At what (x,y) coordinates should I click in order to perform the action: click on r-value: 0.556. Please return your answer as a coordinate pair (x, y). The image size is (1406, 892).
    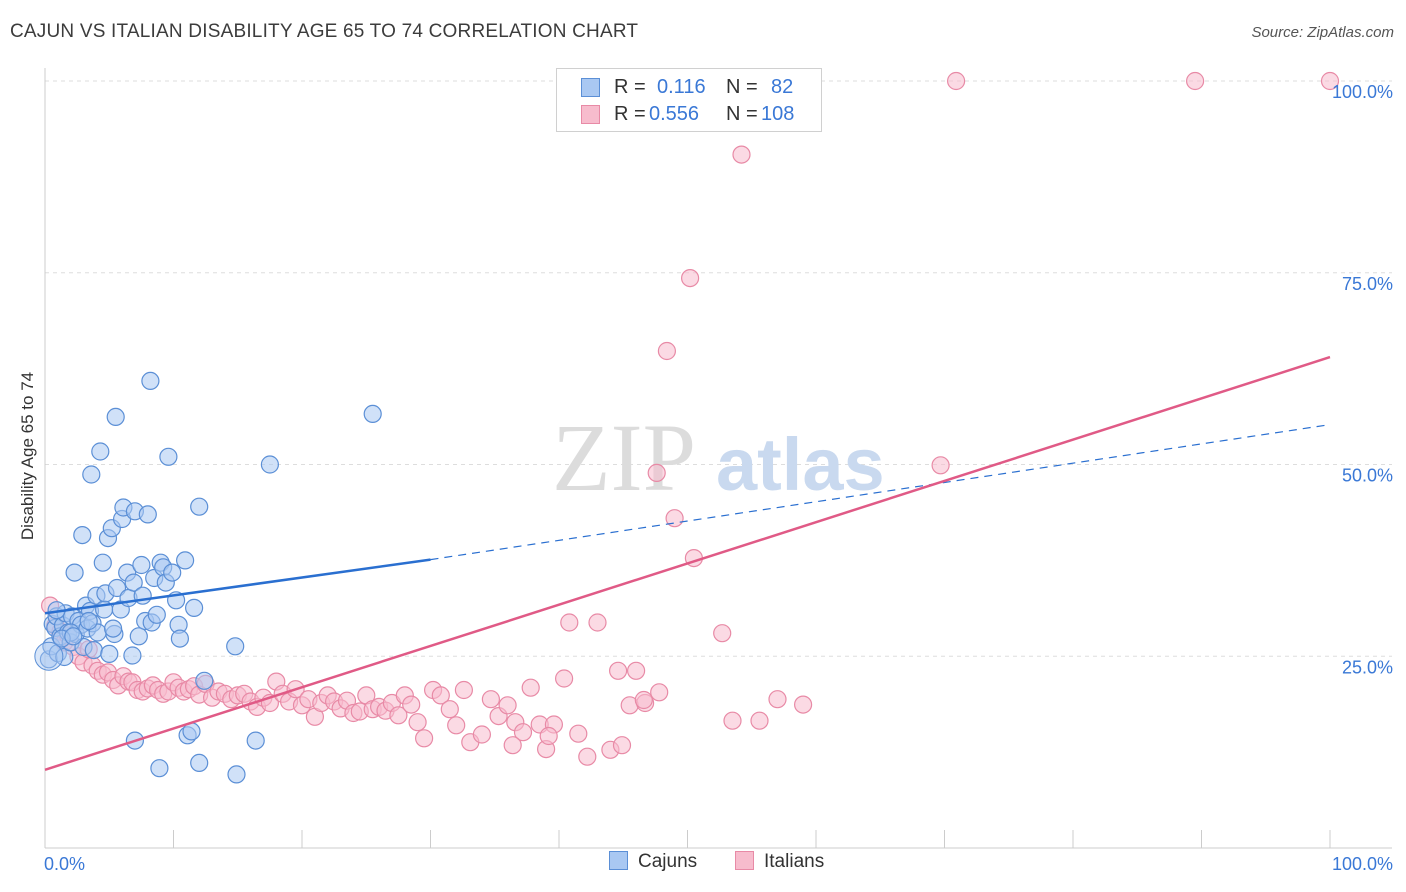
    Looking at the image, I should click on (674, 114).